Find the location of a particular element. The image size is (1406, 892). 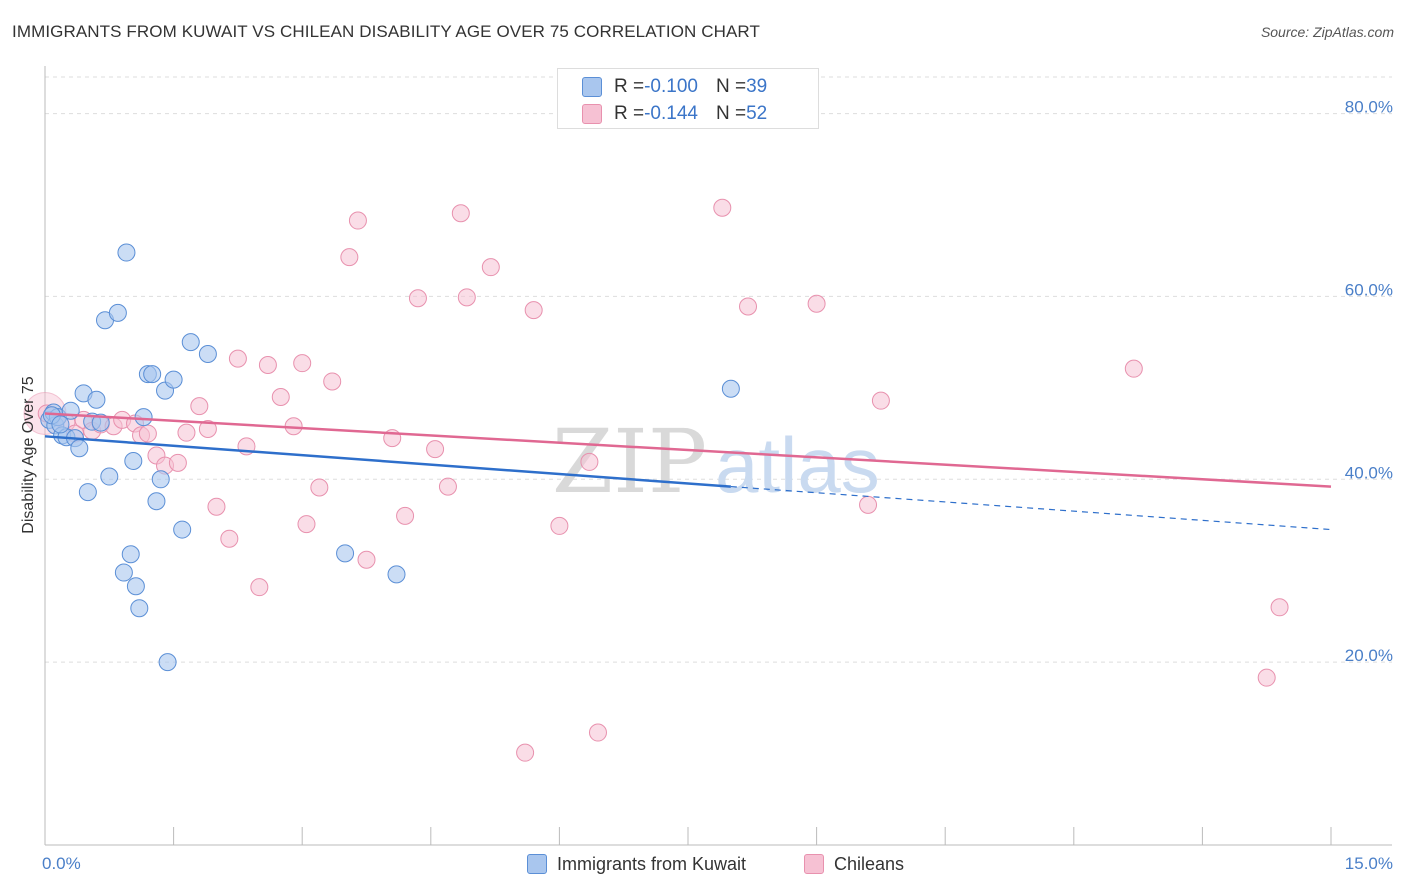

legend-r-value-chileans: -0.144 is located at coordinates (671, 113).